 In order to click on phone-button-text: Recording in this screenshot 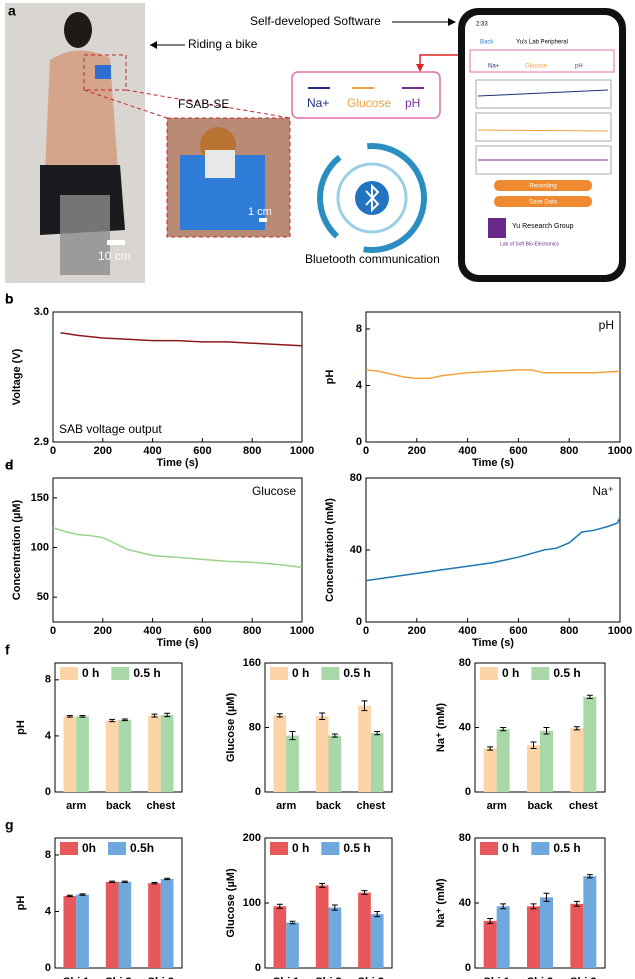, I will do `click(542, 187)`.